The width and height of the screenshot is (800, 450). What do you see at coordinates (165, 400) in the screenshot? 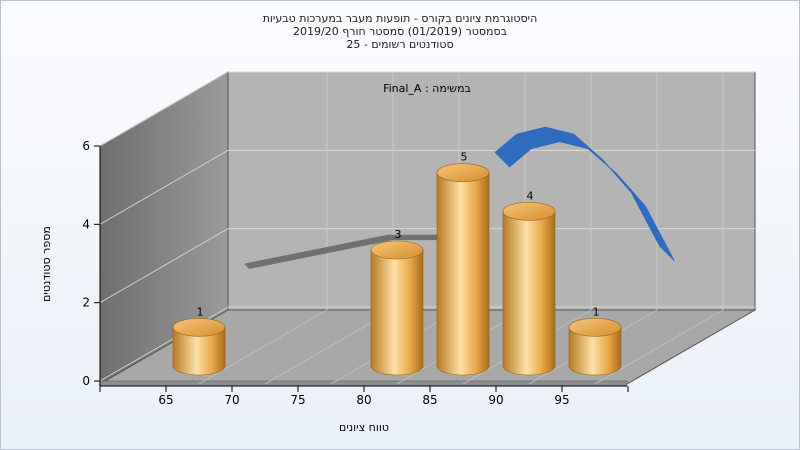
I see `x-tick-label: 65` at bounding box center [165, 400].